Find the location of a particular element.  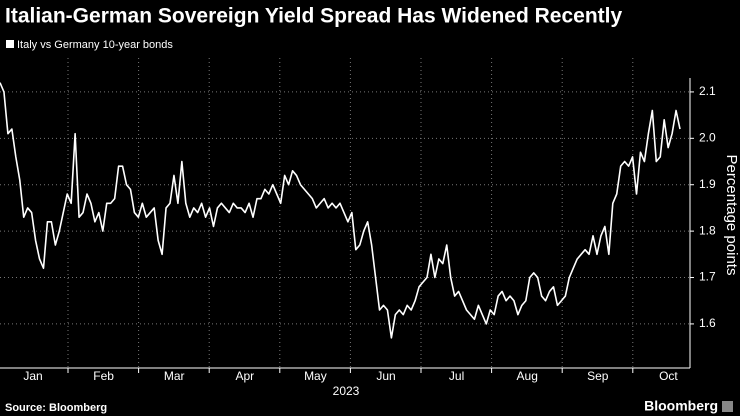

x-tick-label: Jan is located at coordinates (32, 376).